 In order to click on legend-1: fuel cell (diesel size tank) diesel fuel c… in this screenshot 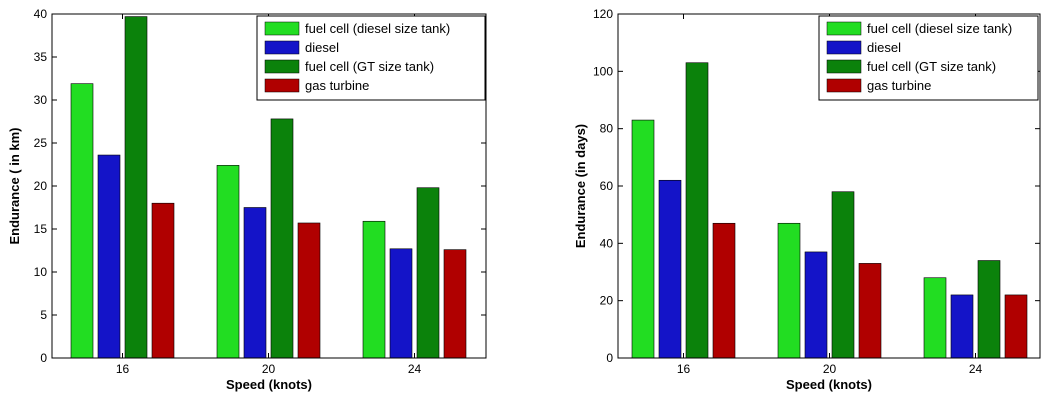, I will do `click(371, 58)`.